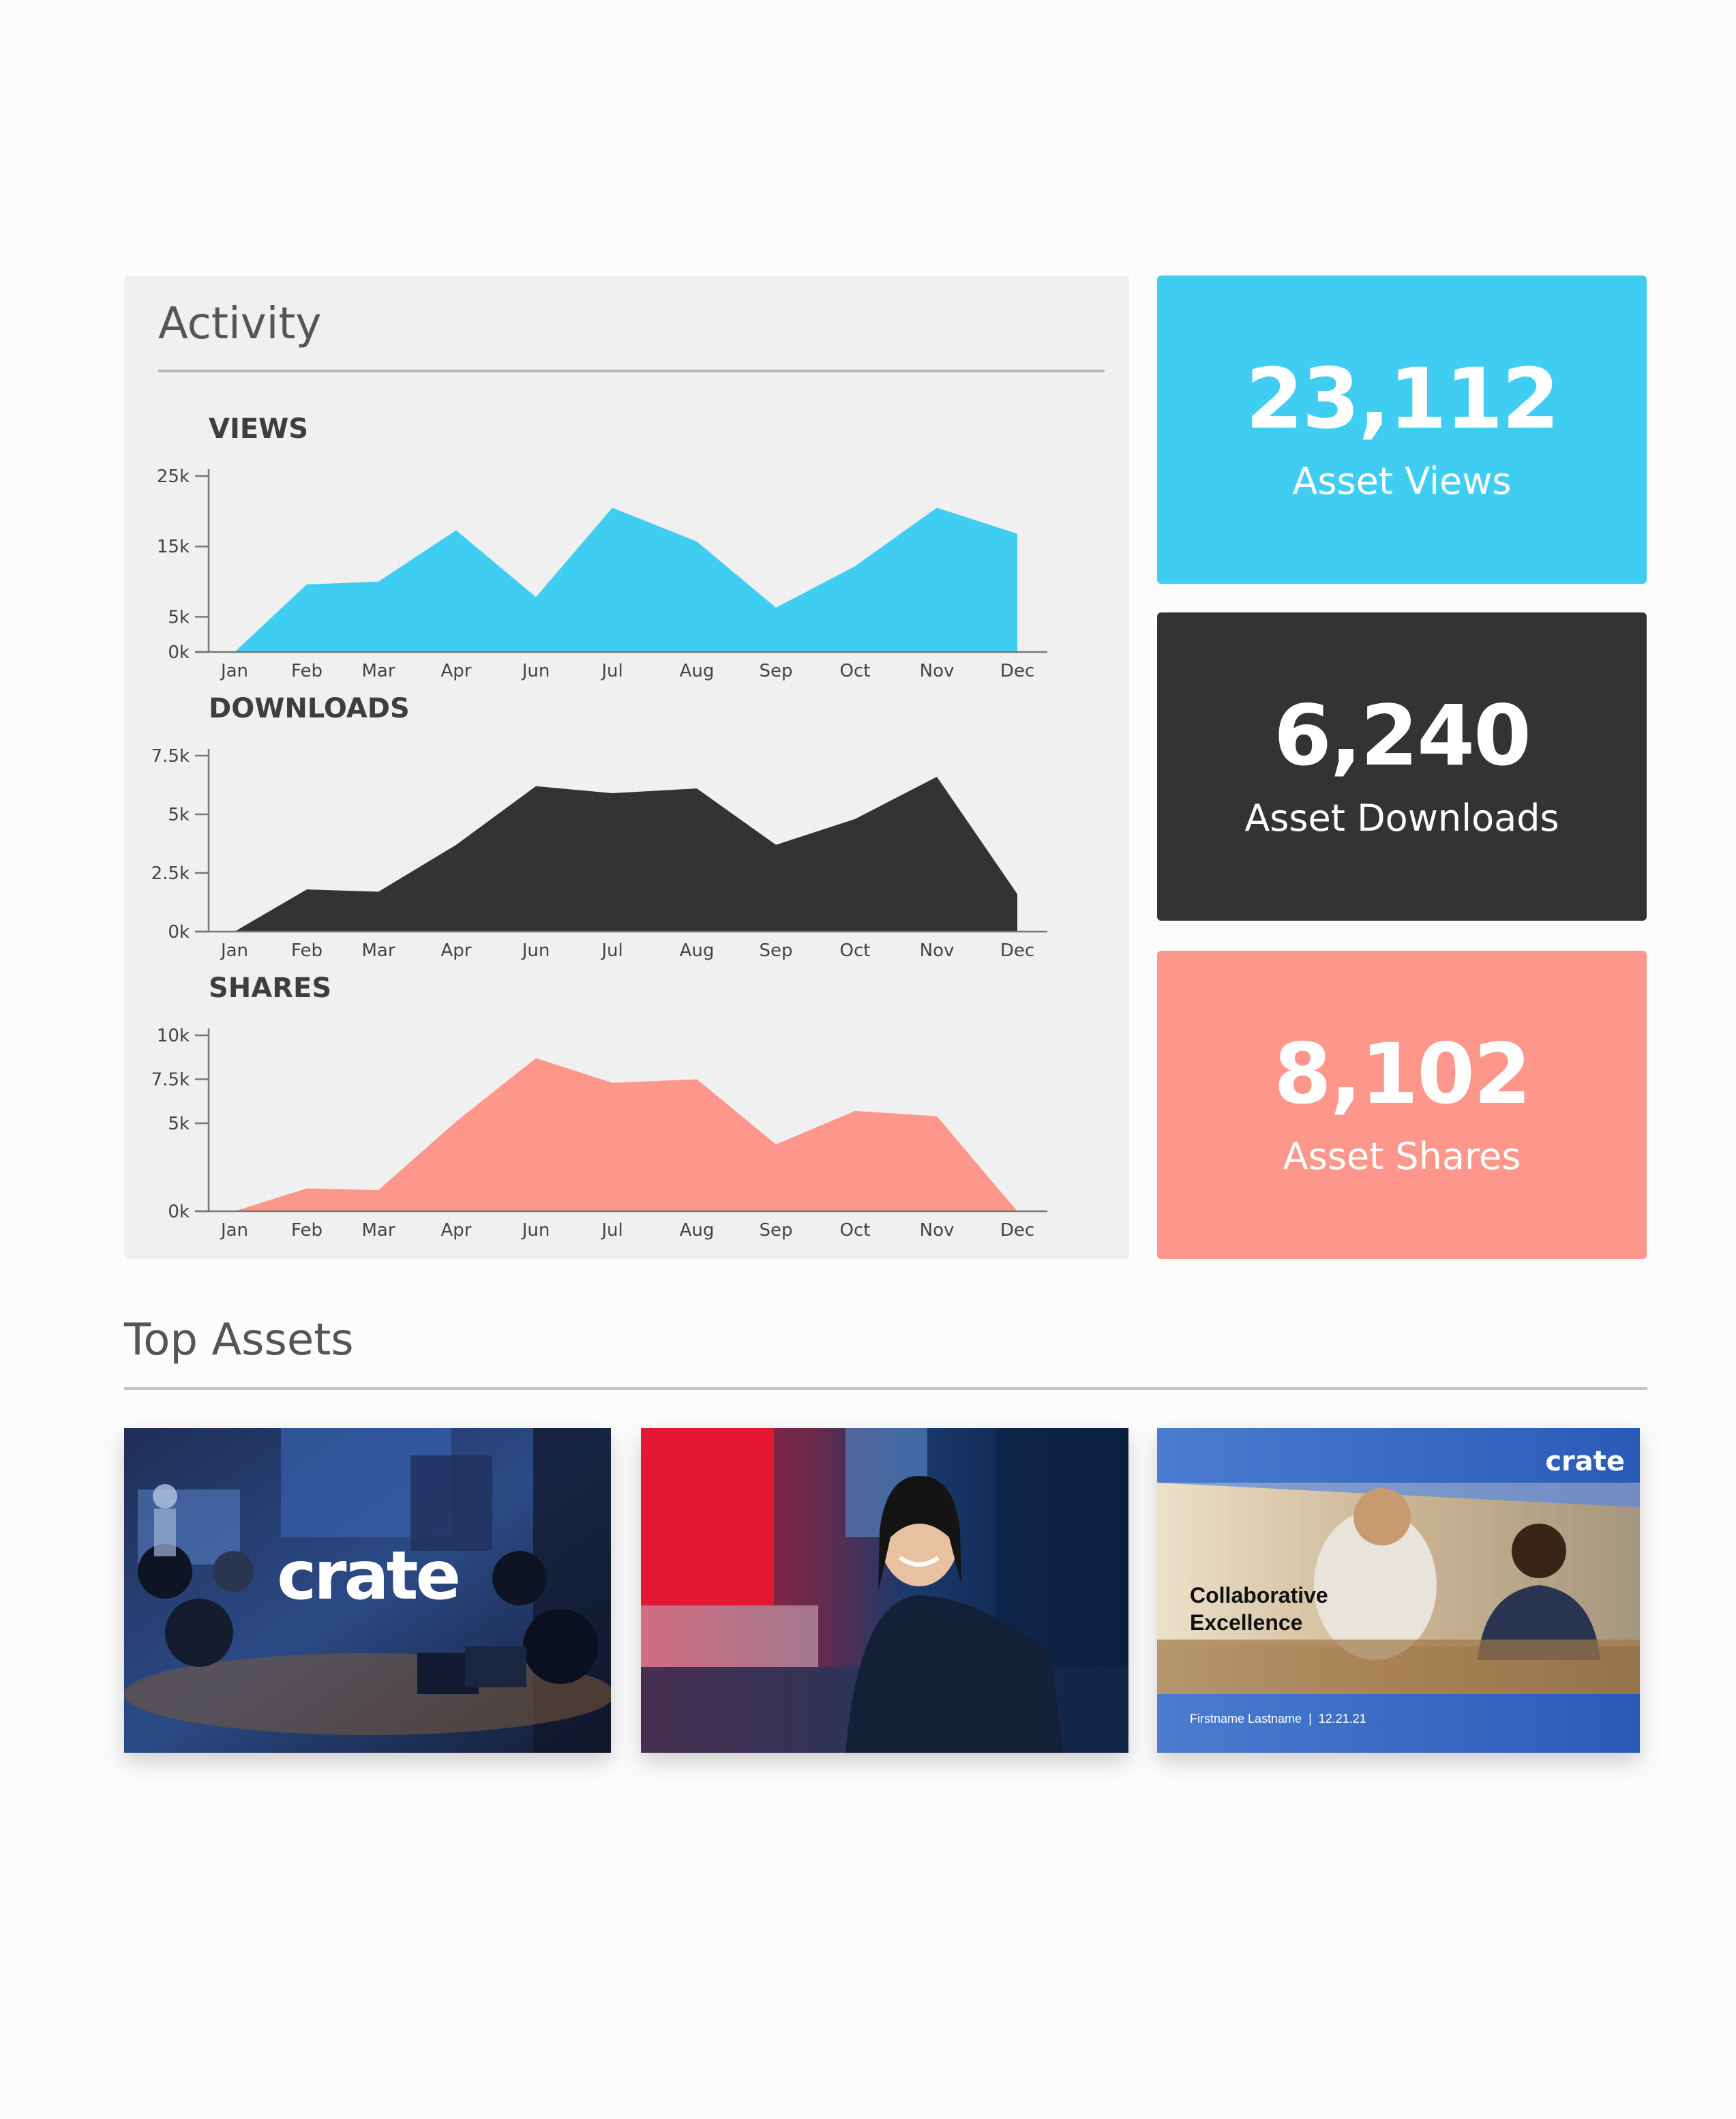 The image size is (1736, 2119). I want to click on asset-views-card: 23,112 Asset Views, so click(1402, 430).